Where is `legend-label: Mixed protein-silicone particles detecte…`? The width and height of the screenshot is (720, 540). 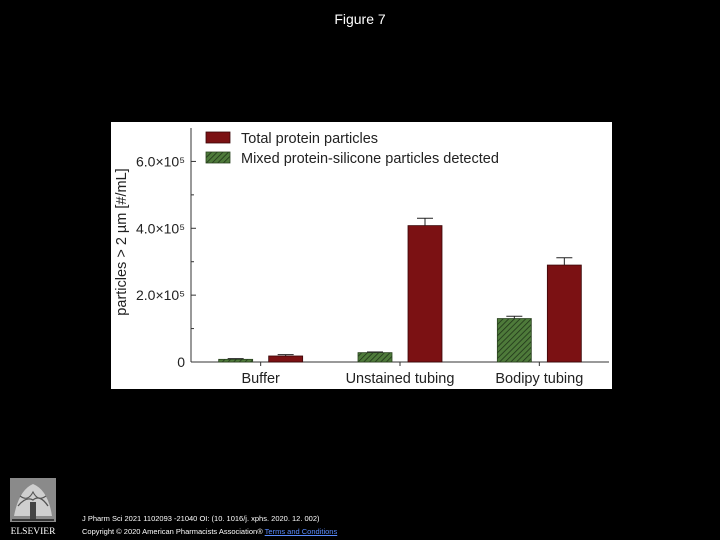 legend-label: Mixed protein-silicone particles detecte… is located at coordinates (370, 159).